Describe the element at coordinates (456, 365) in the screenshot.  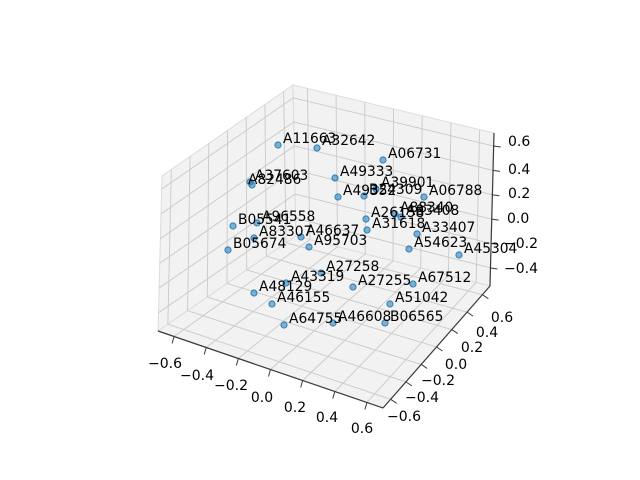
I see `y-tick-label: 0.0` at that location.